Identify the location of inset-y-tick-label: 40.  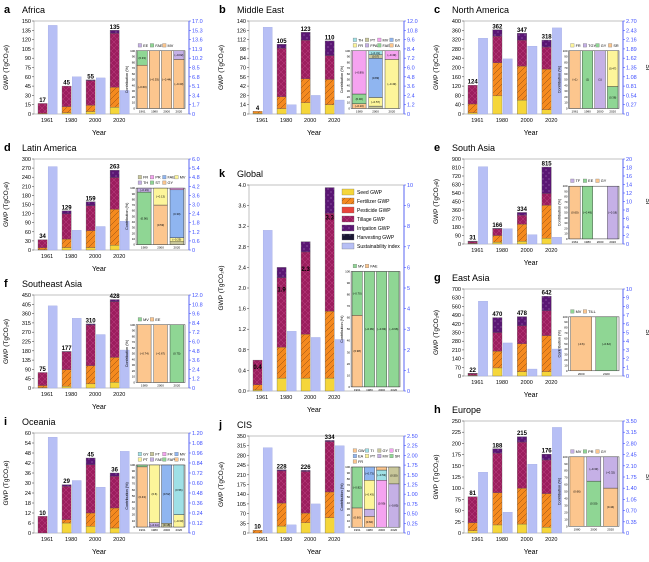
(566, 85).